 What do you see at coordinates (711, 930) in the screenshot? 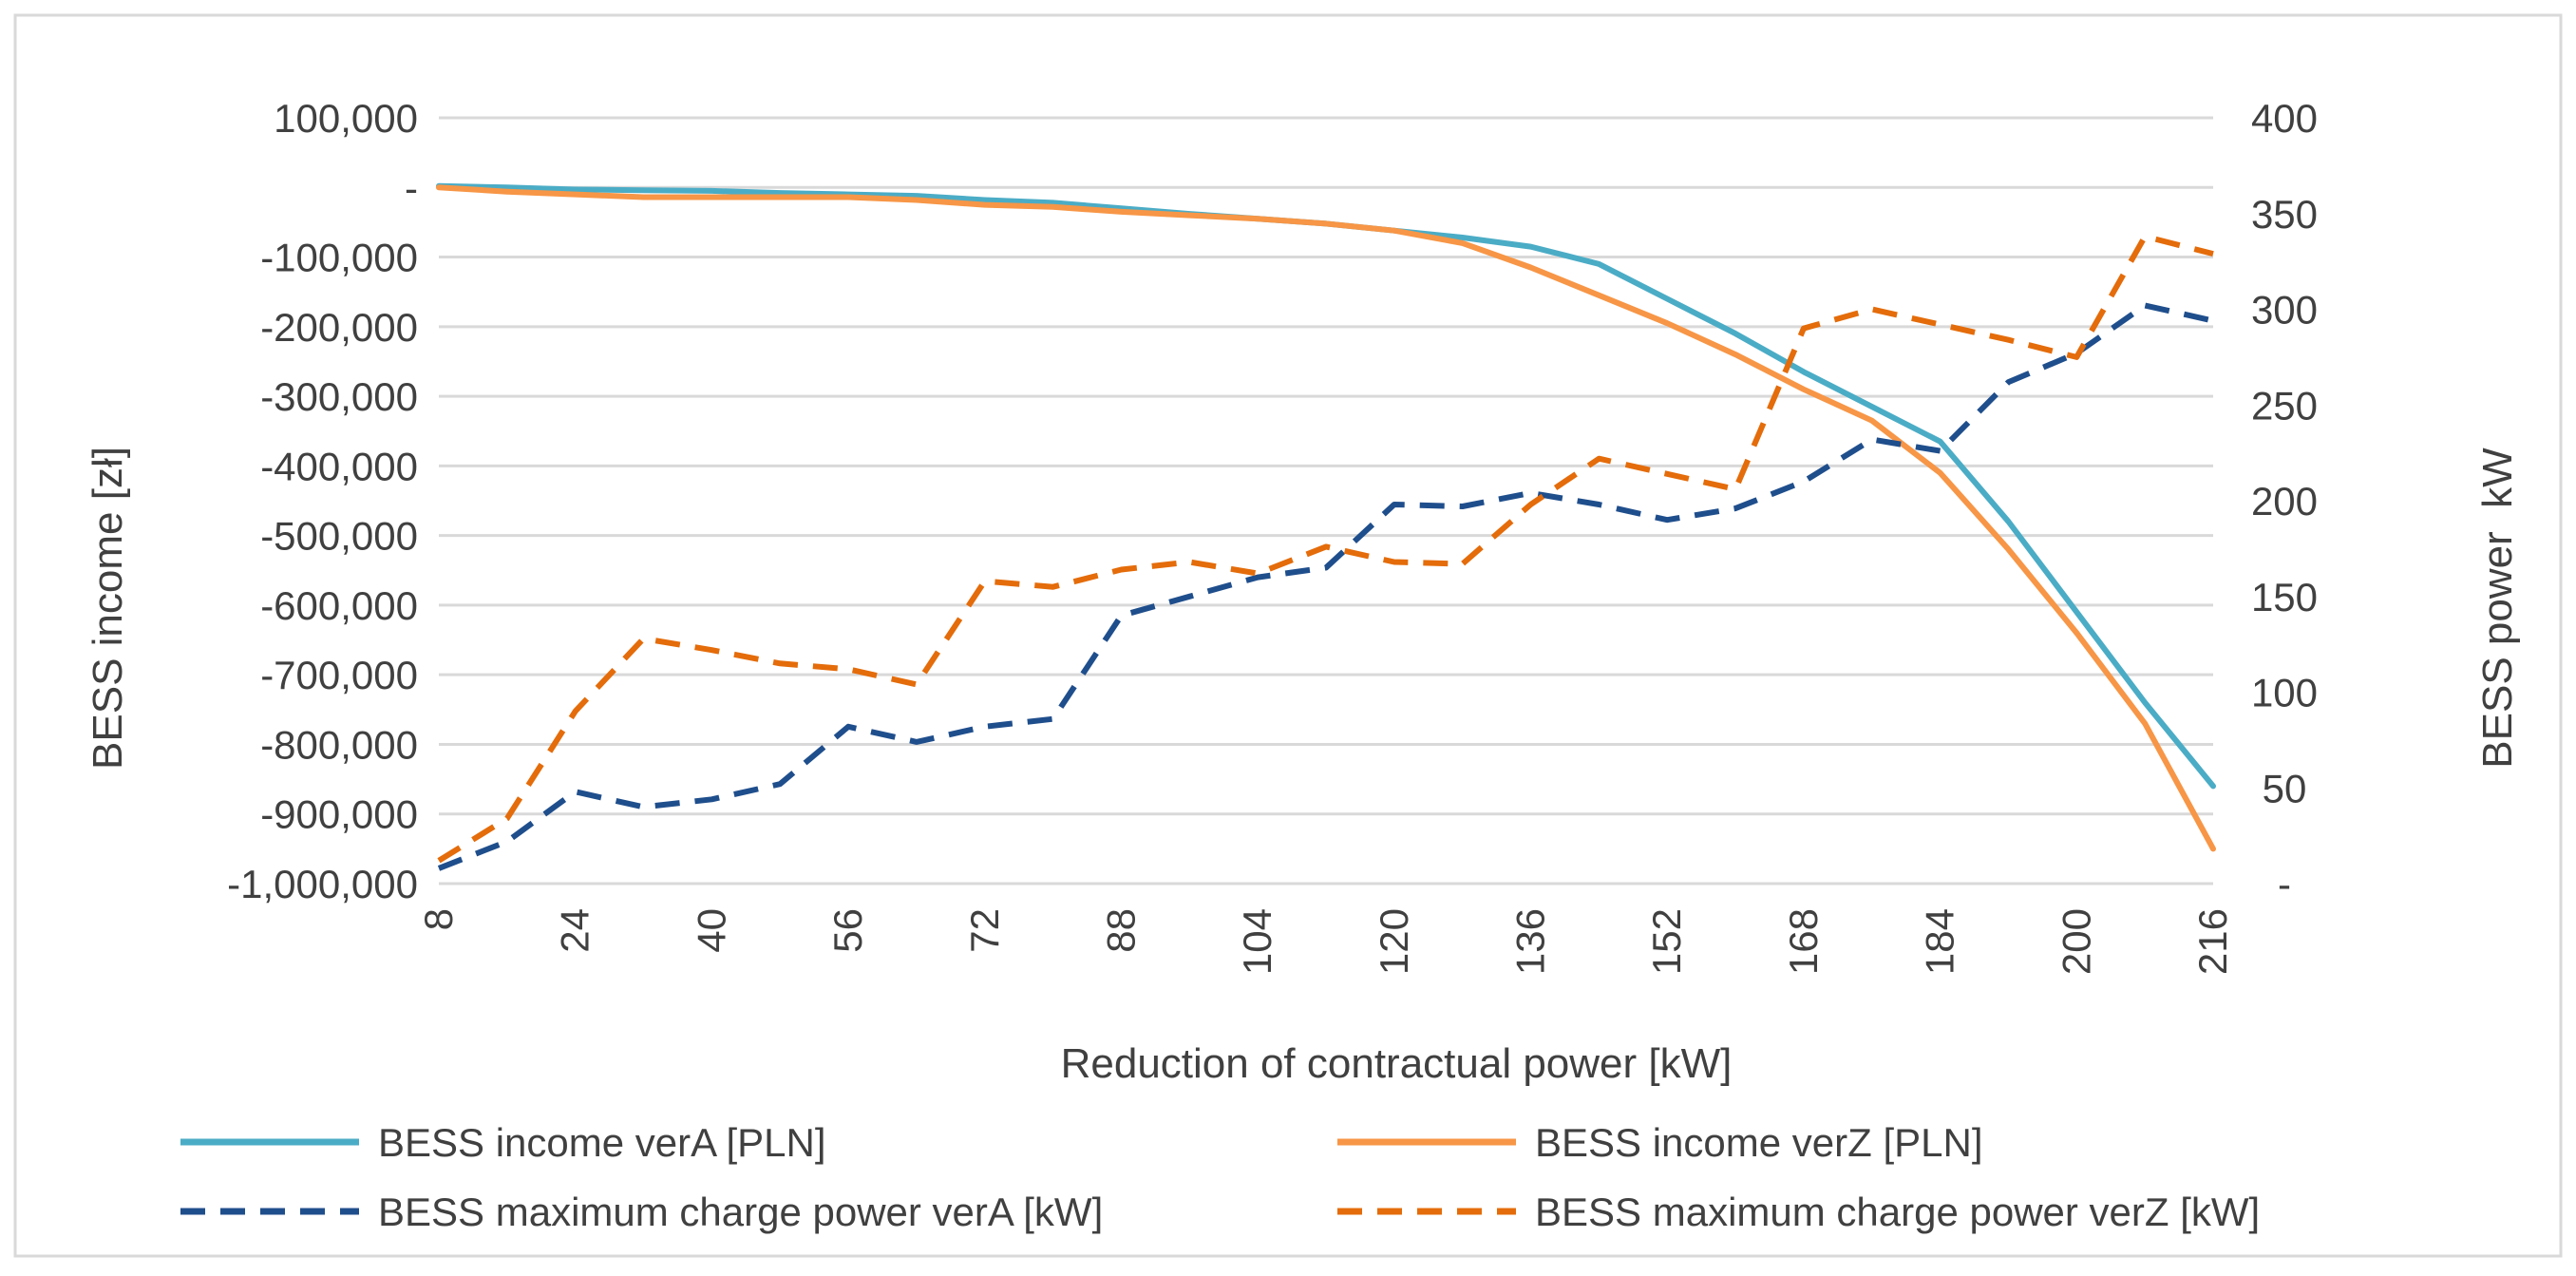
I see `x-tick-label: 40` at bounding box center [711, 930].